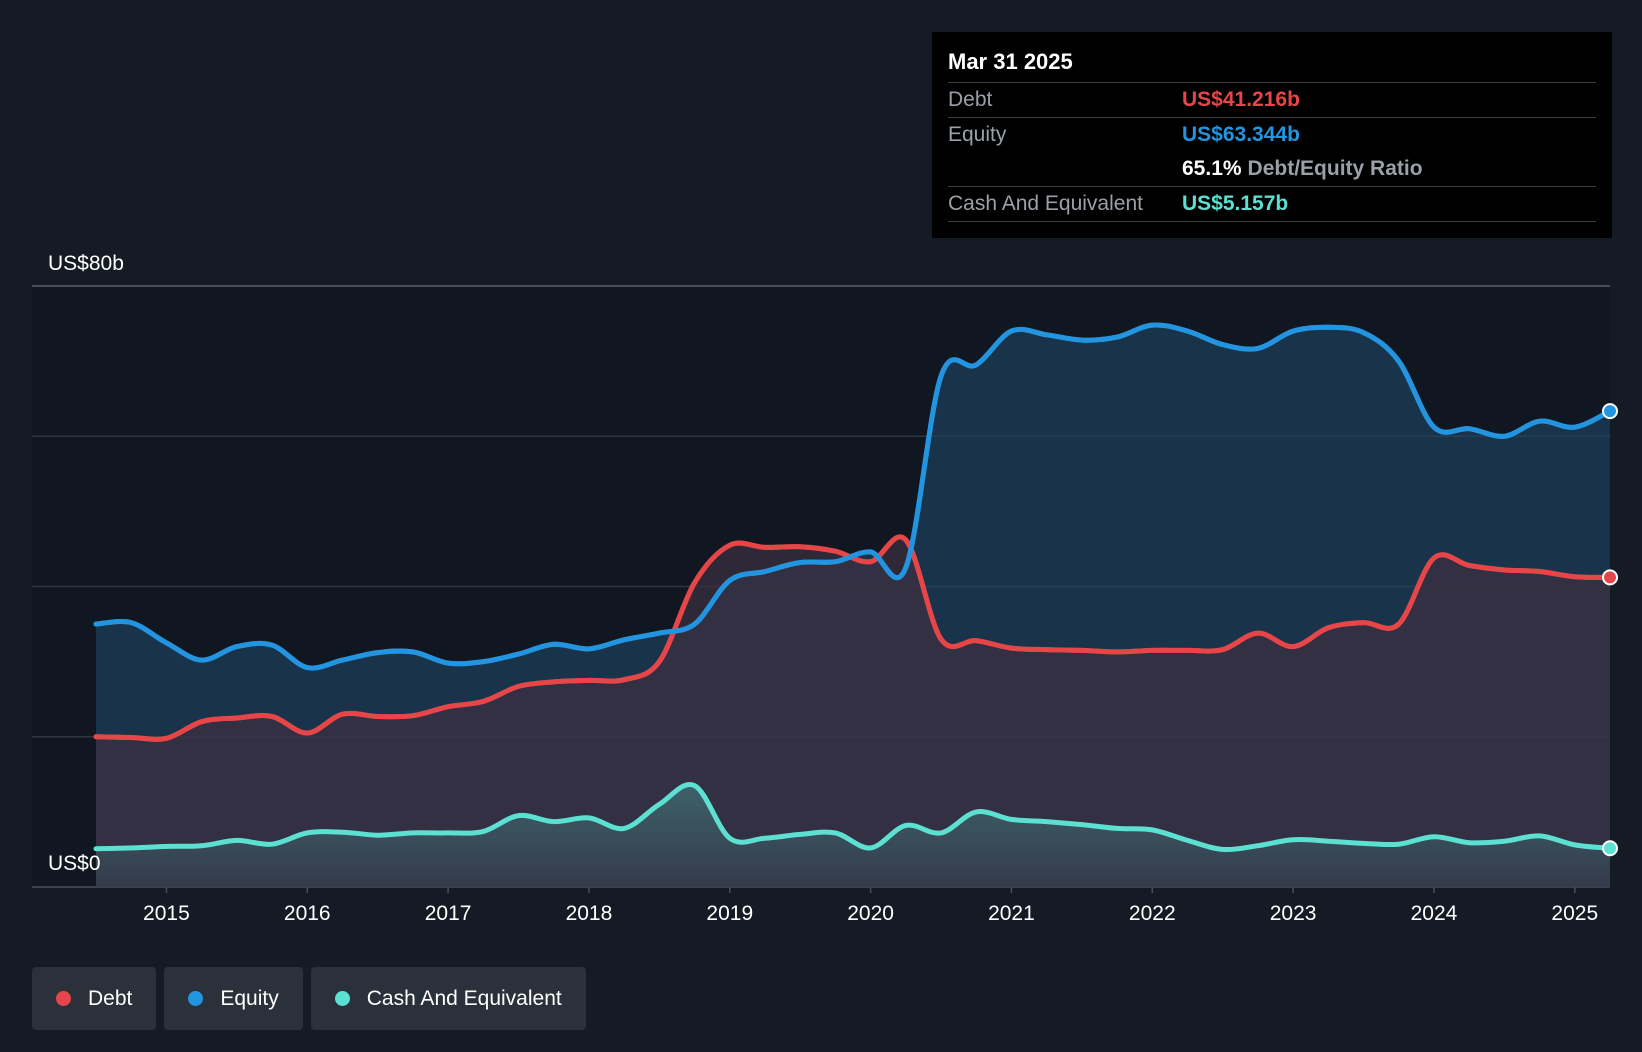  What do you see at coordinates (74, 863) in the screenshot?
I see `y-label-bottom: US$0` at bounding box center [74, 863].